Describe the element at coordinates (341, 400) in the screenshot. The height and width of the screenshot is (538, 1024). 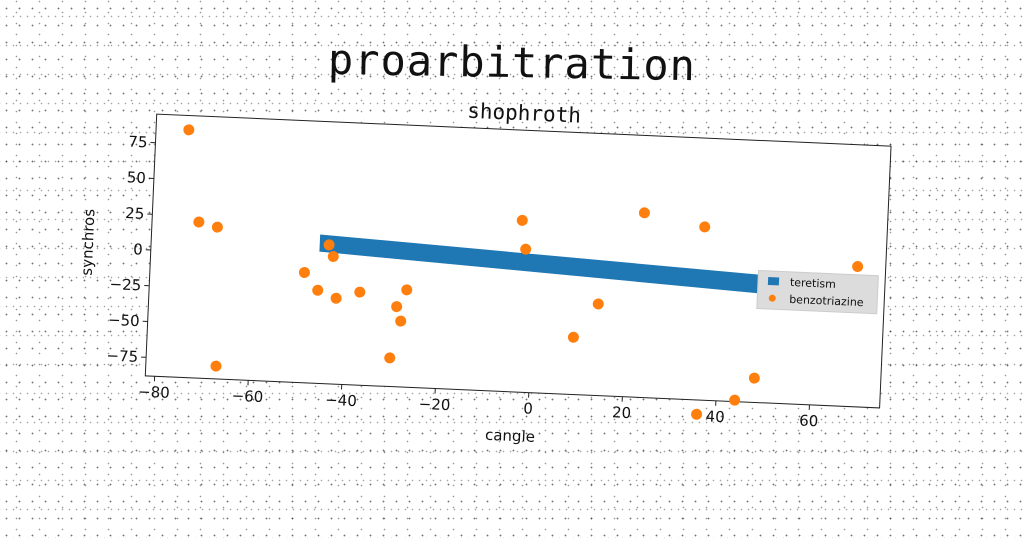
I see `x-tick-label: −40` at that location.